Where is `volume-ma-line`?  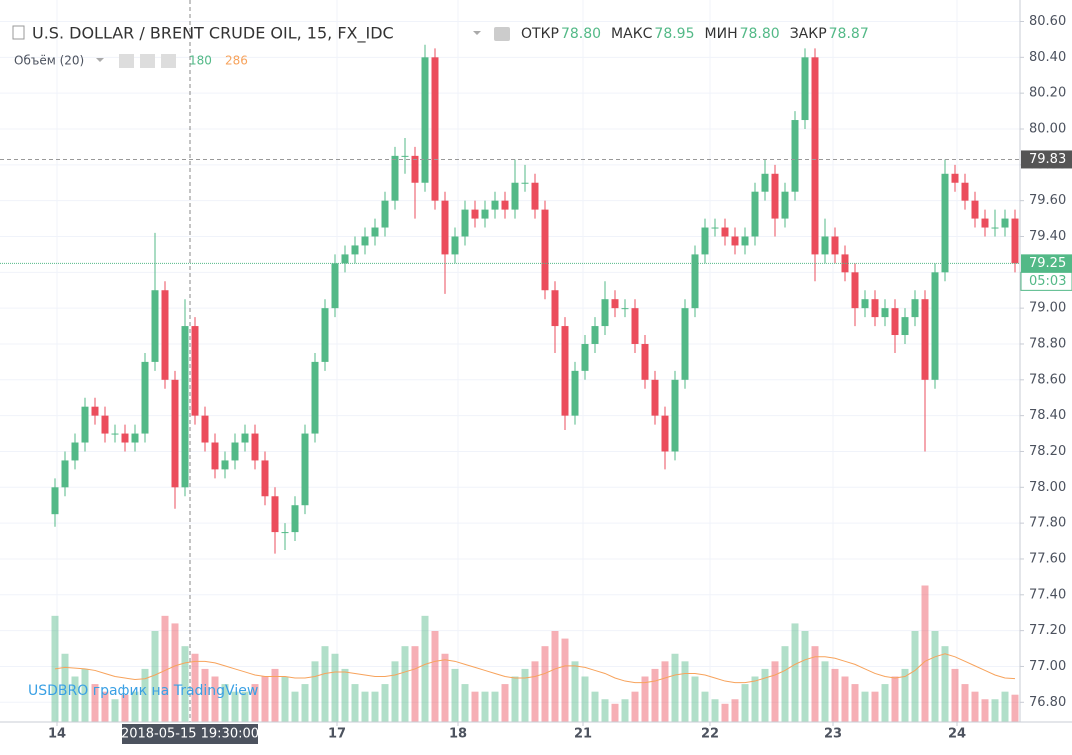
volume-ma-line is located at coordinates (535, 668).